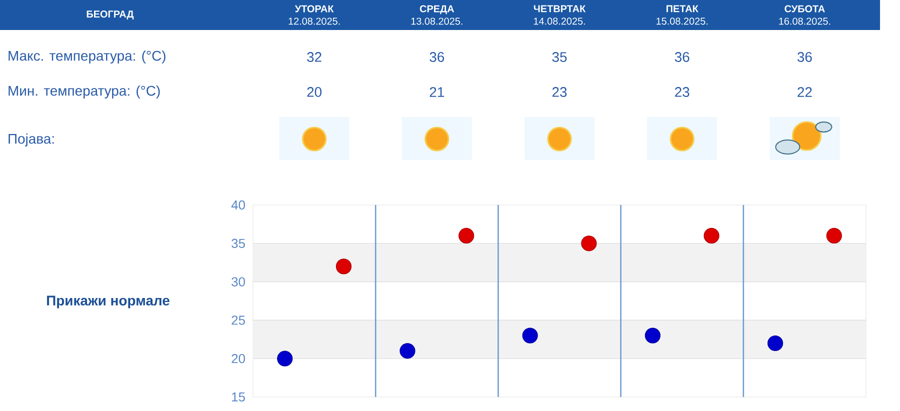 The image size is (900, 411). I want to click on data-label: 35, so click(559, 57).